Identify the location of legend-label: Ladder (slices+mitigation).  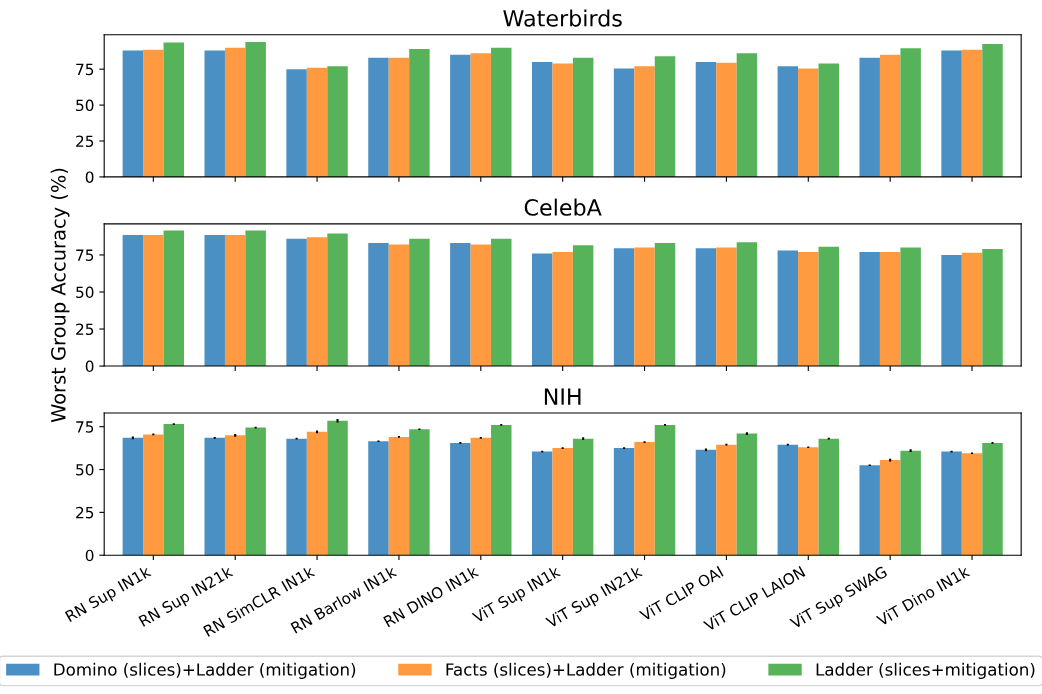
(925, 670).